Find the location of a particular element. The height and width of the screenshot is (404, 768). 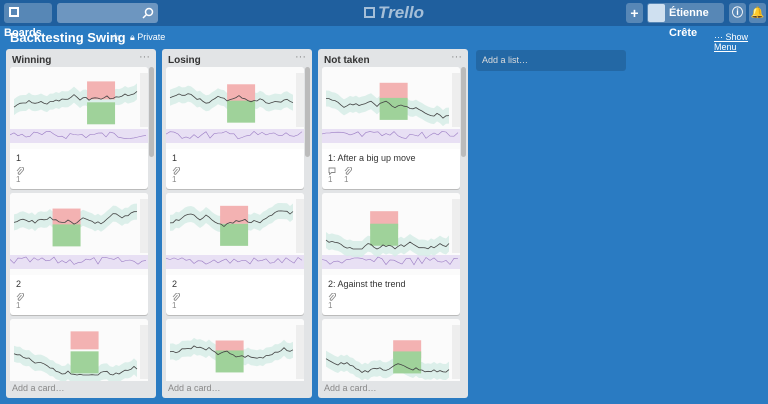

search-icon is located at coordinates (148, 13).